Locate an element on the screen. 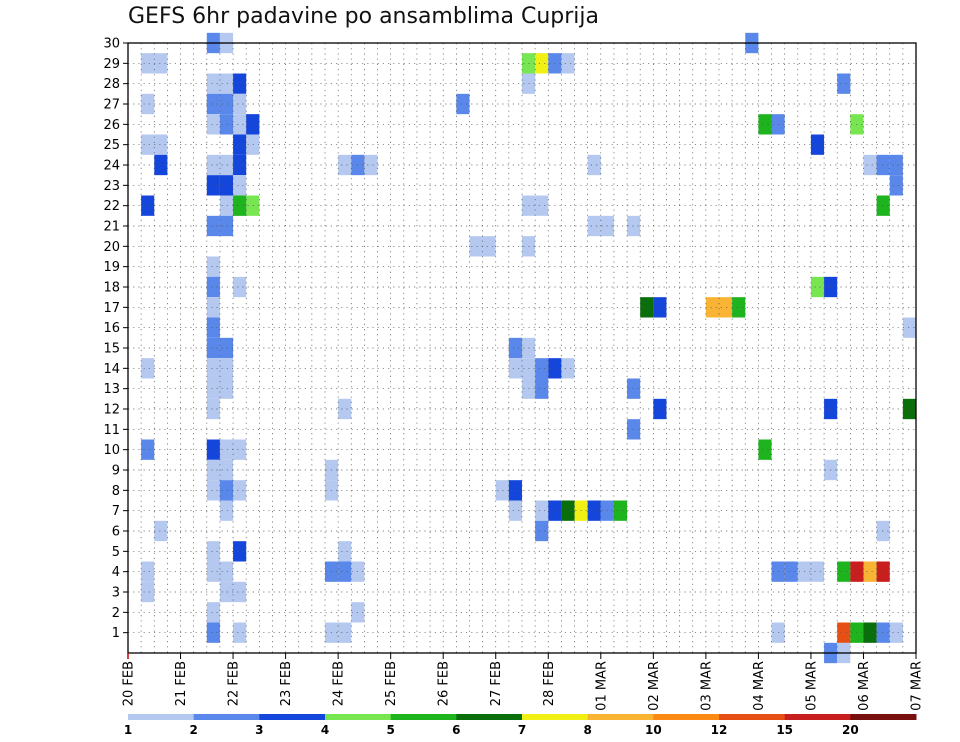 The width and height of the screenshot is (960, 742). legend-label: 10 is located at coordinates (653, 730).